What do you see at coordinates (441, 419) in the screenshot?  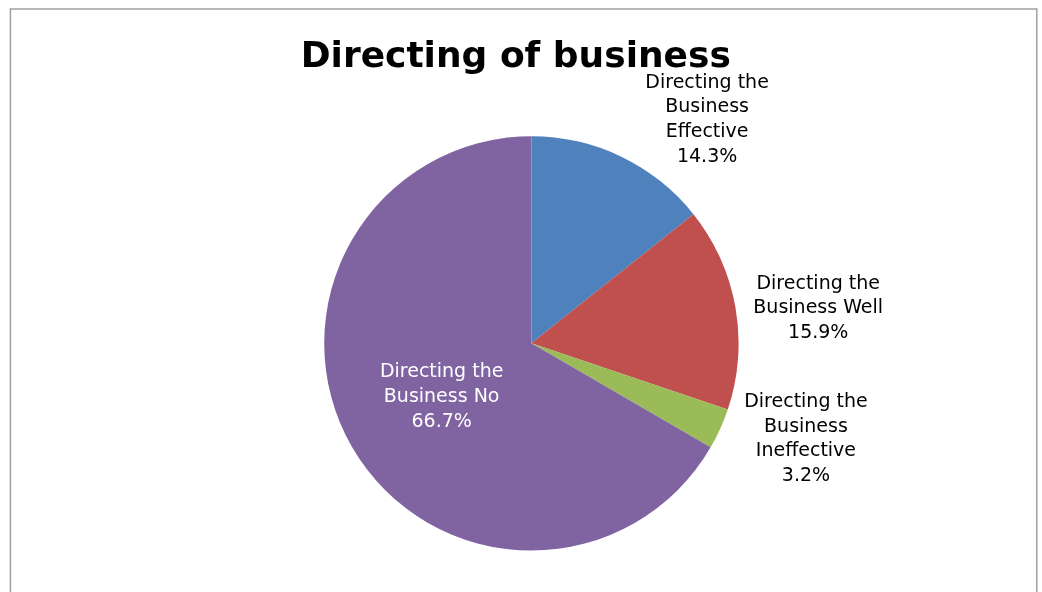 I see `data-label: 66.7%` at bounding box center [441, 419].